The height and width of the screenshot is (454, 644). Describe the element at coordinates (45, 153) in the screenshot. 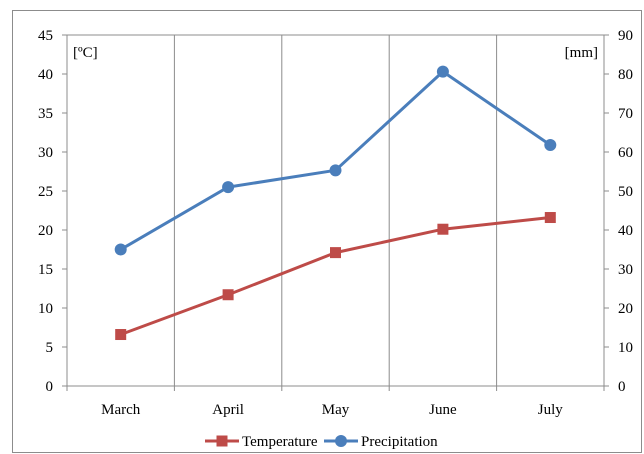

I see `left-tick-label: 30` at that location.